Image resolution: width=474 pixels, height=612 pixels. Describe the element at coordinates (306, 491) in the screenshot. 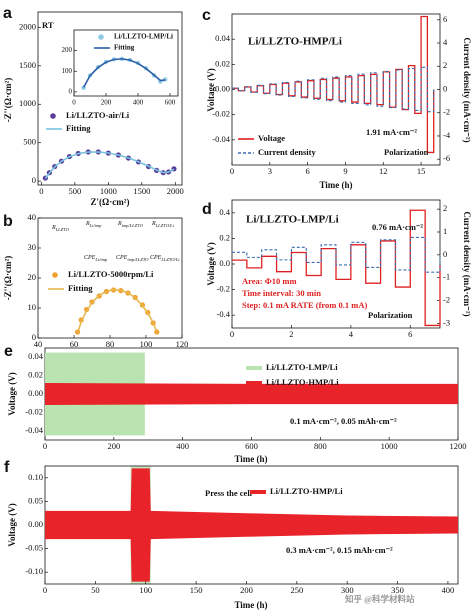

I see `legend-label: Li/LLZTO-HMP/Li` at that location.